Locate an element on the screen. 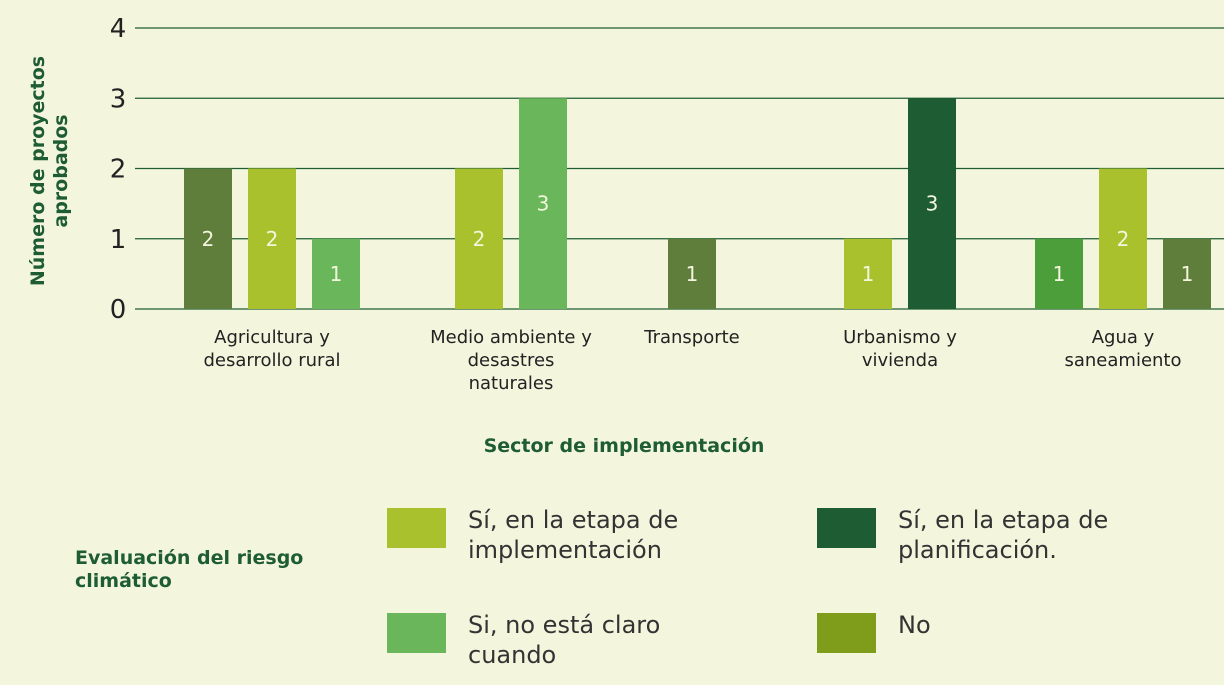 The image size is (1224, 685). legend-label: Si, no está claro cuando is located at coordinates (564, 640).